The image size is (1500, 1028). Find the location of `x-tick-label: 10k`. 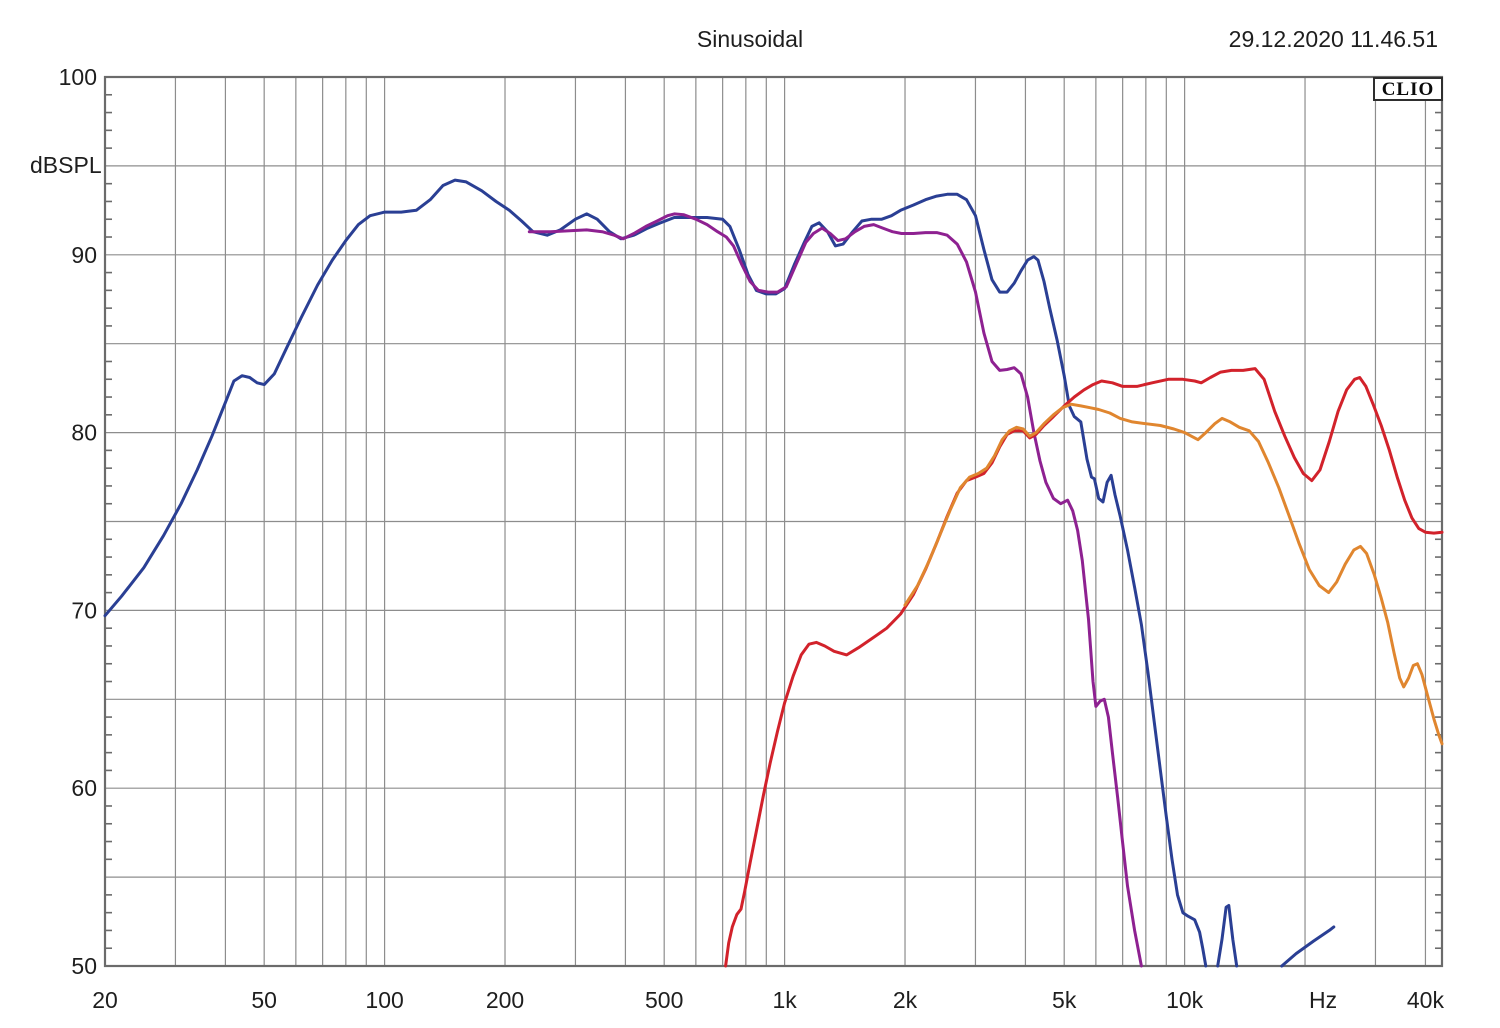

x-tick-label: 10k is located at coordinates (1185, 1000).